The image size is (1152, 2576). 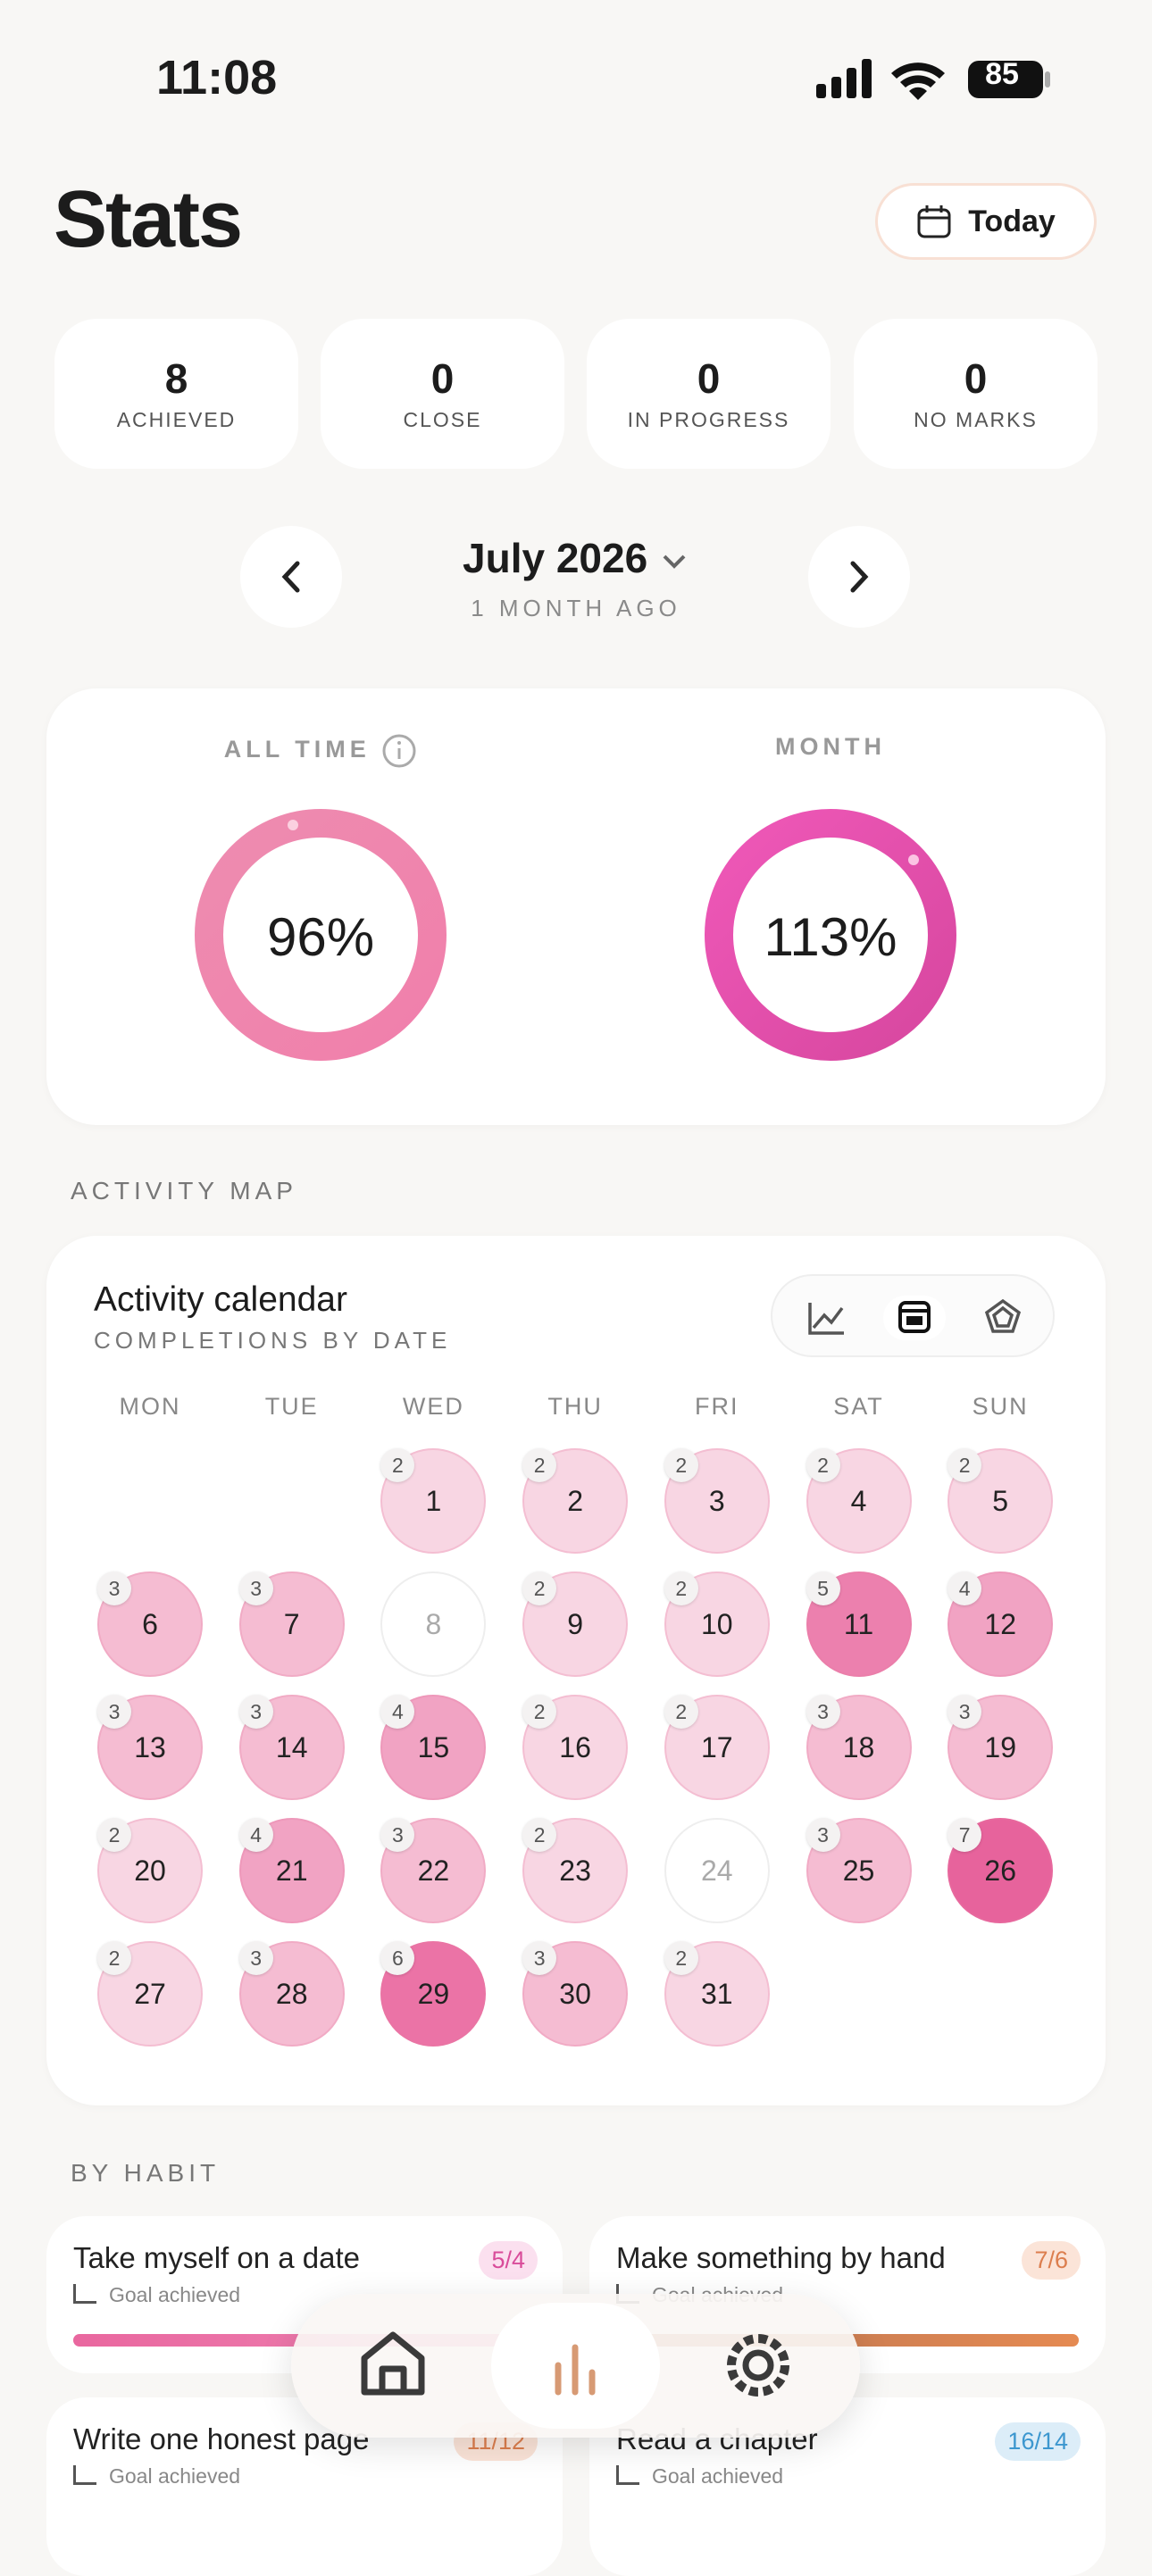 What do you see at coordinates (934, 221) in the screenshot?
I see `calendar-icon` at bounding box center [934, 221].